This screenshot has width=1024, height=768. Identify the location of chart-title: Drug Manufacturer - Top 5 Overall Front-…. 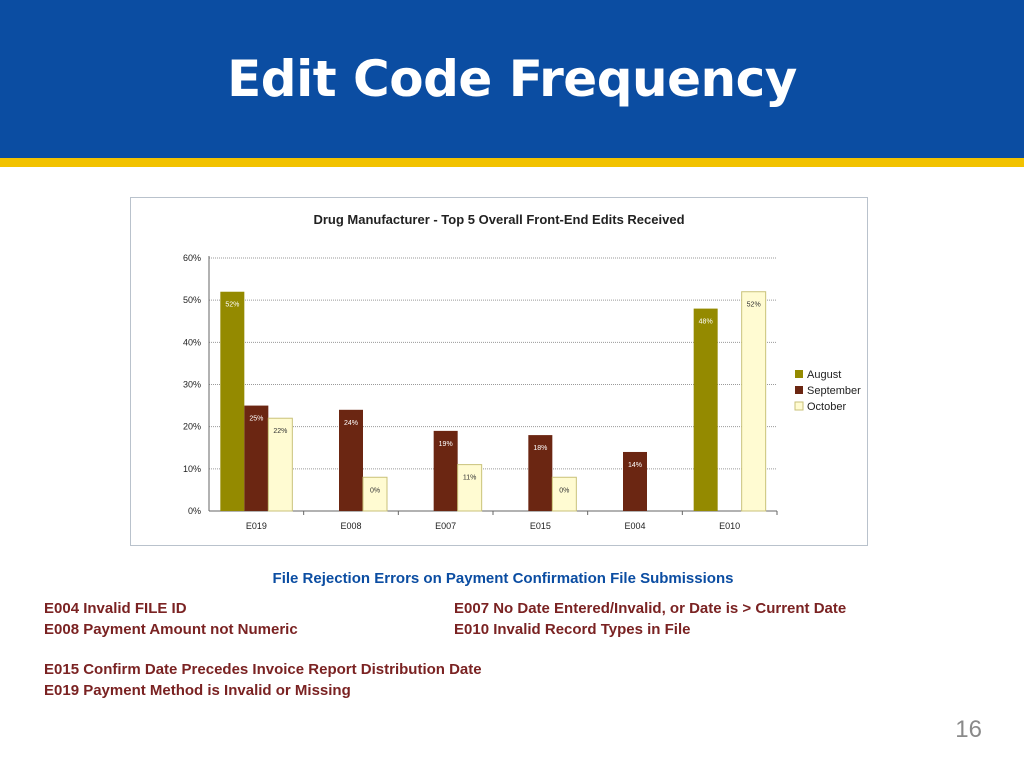
(498, 219).